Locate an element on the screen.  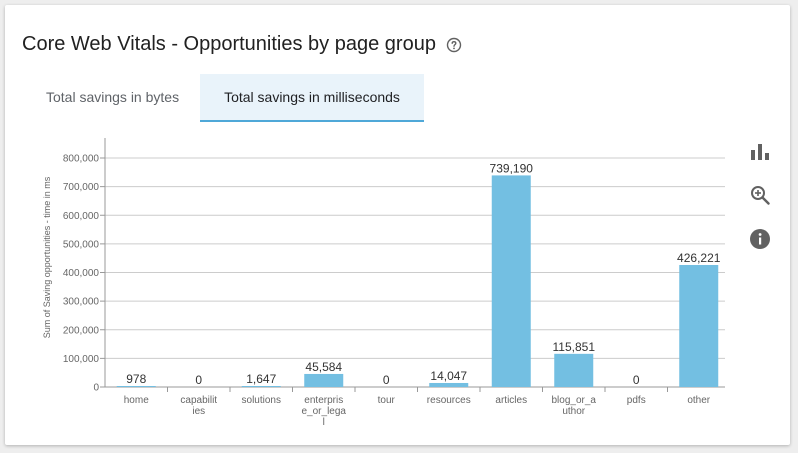
y-tick-label: 400,000 is located at coordinates (81, 273).